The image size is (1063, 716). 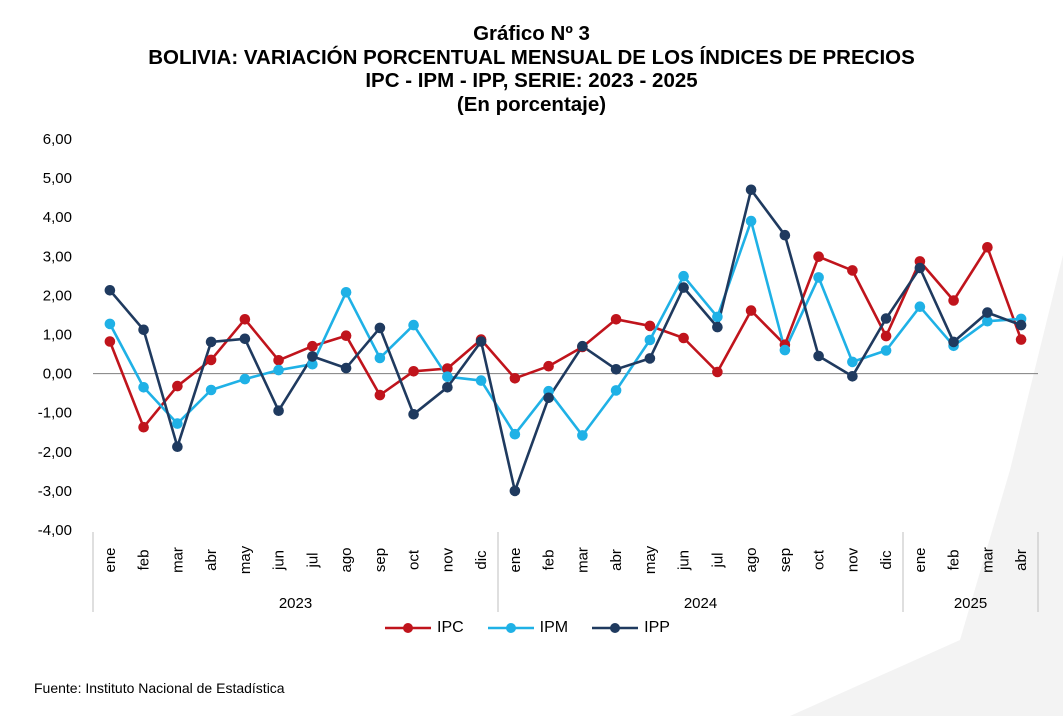 I want to click on legend-marker-ipc, so click(x=408, y=628).